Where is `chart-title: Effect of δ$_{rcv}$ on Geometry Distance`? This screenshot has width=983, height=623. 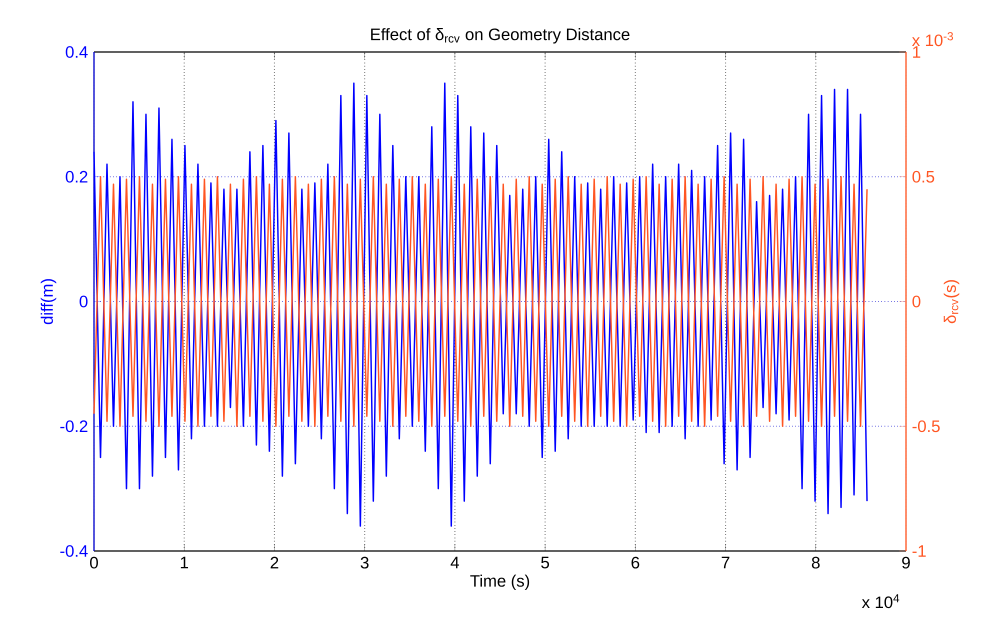
chart-title: Effect of δ$_{rcv}$ on Geometry Distance is located at coordinates (500, 36).